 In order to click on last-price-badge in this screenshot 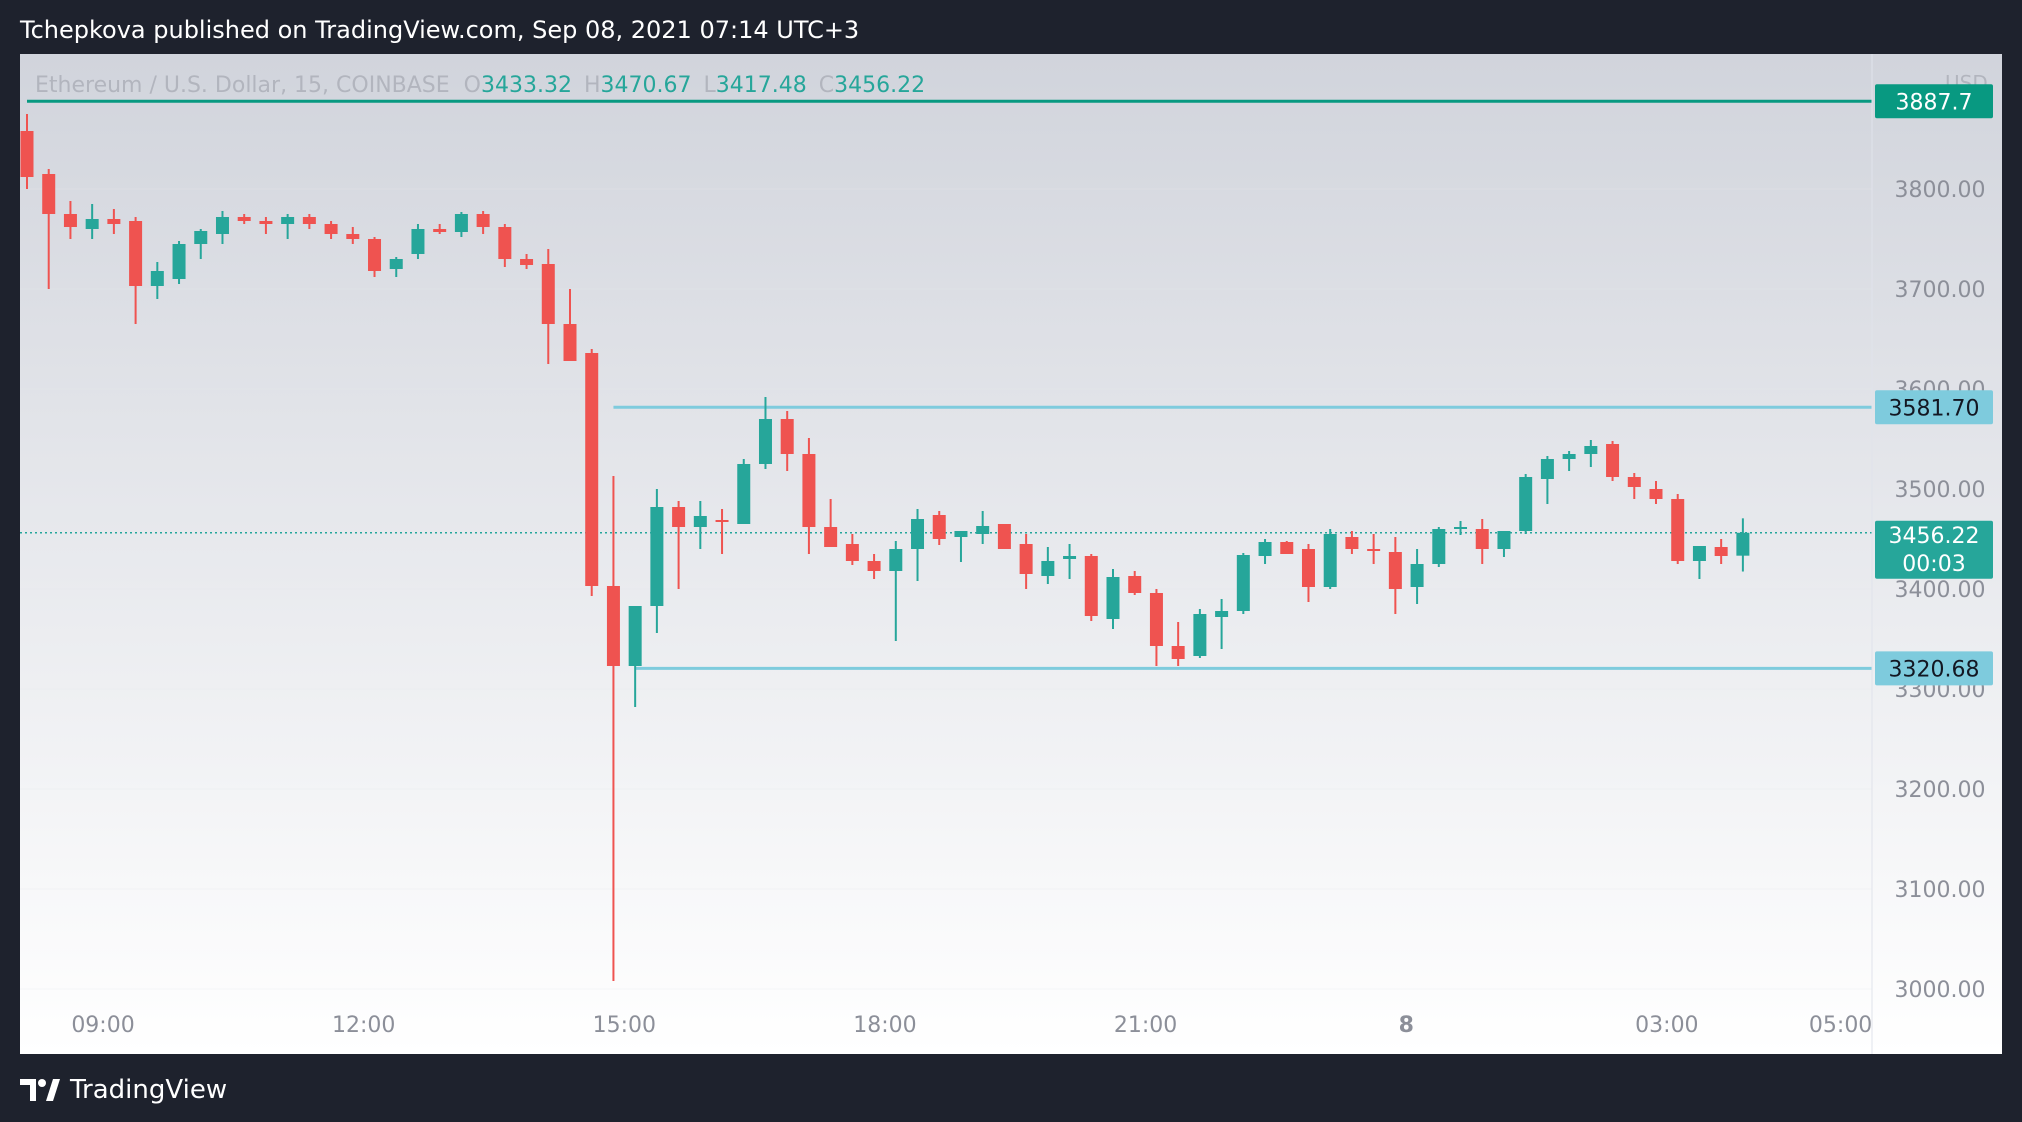, I will do `click(1934, 549)`.